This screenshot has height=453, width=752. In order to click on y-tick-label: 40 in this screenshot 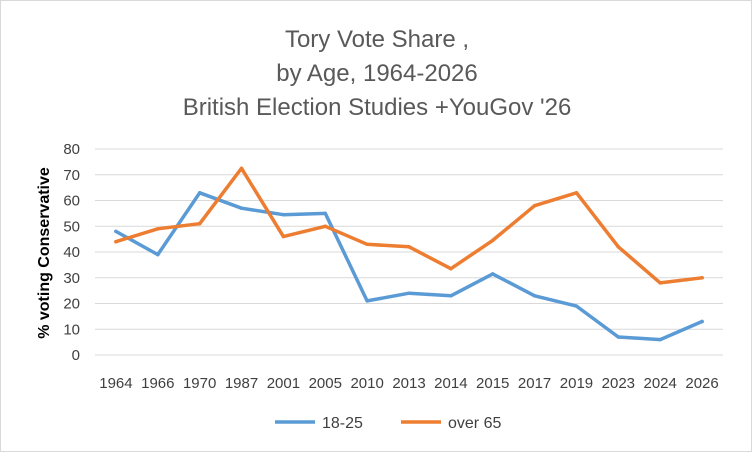, I will do `click(71, 252)`.